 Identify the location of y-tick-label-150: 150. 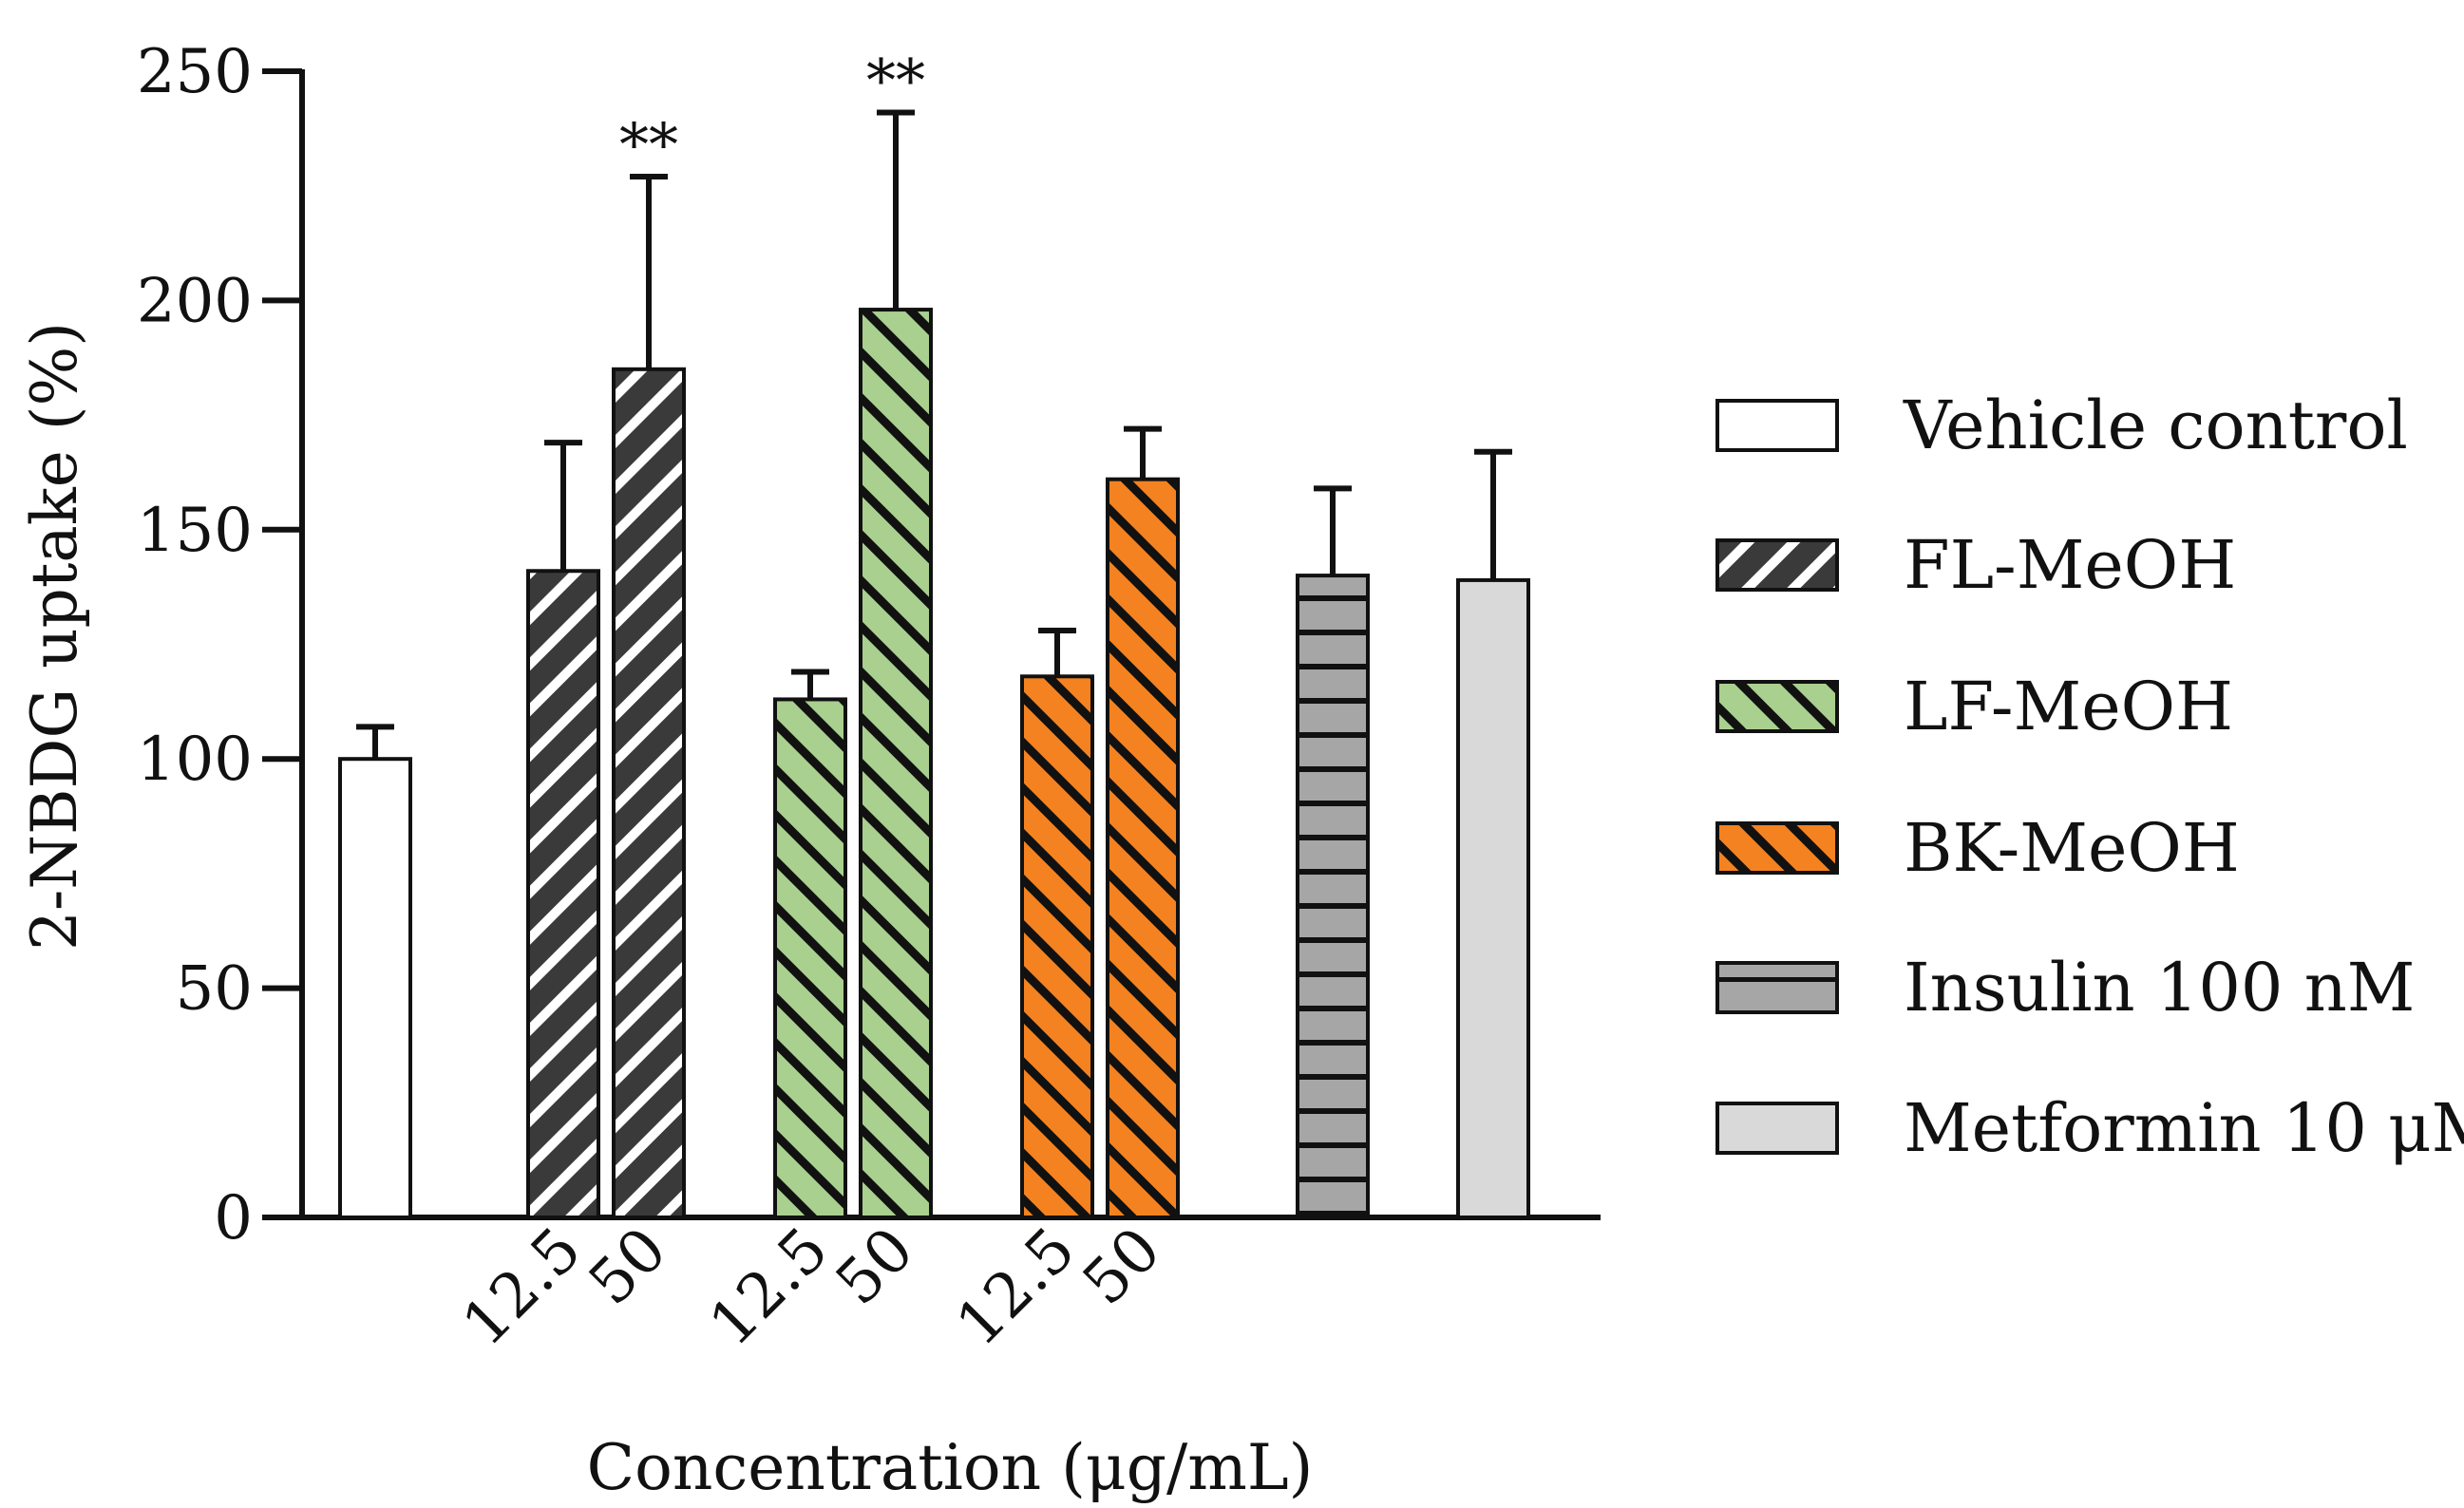
(195, 531).